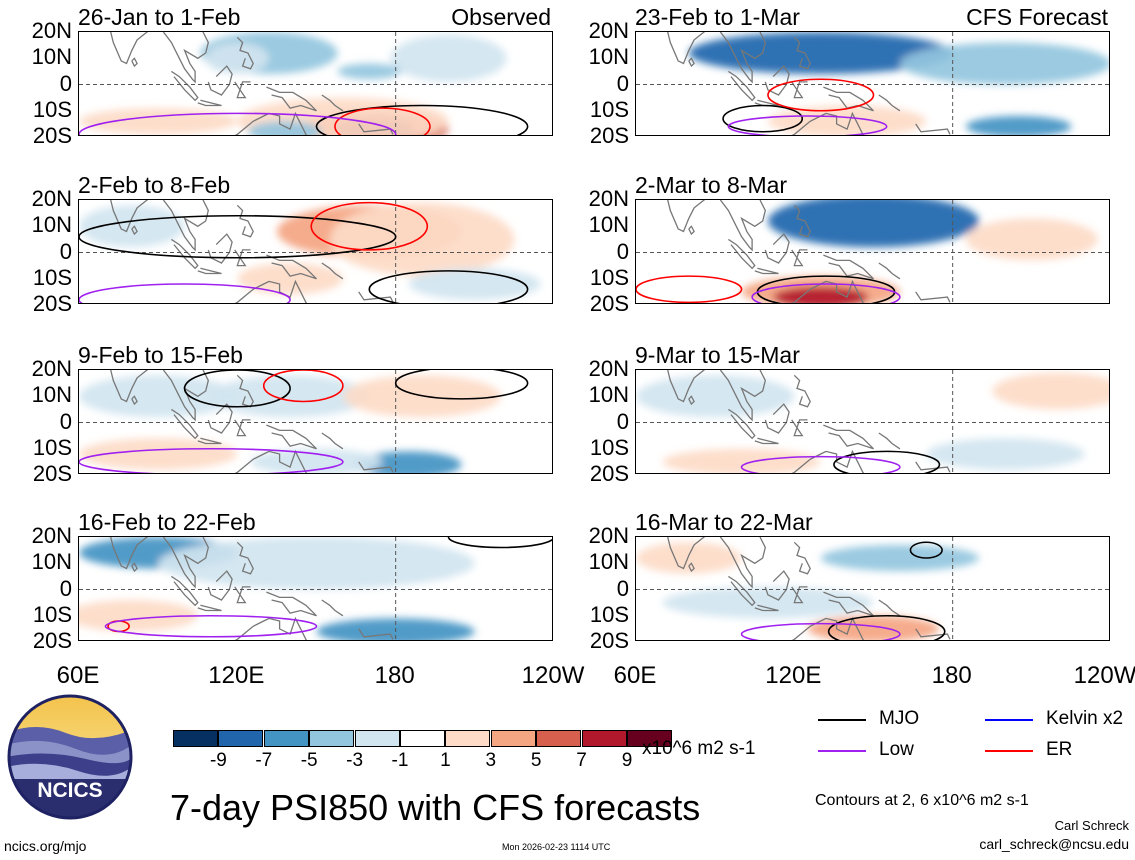  I want to click on low-contour, so click(211, 460).